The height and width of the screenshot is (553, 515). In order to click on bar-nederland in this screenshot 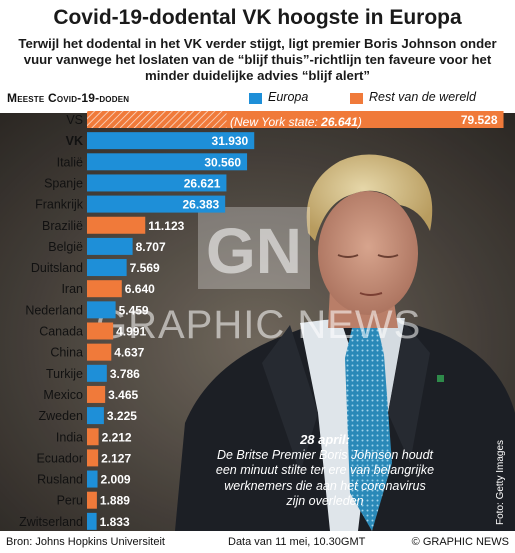, I will do `click(101, 310)`.